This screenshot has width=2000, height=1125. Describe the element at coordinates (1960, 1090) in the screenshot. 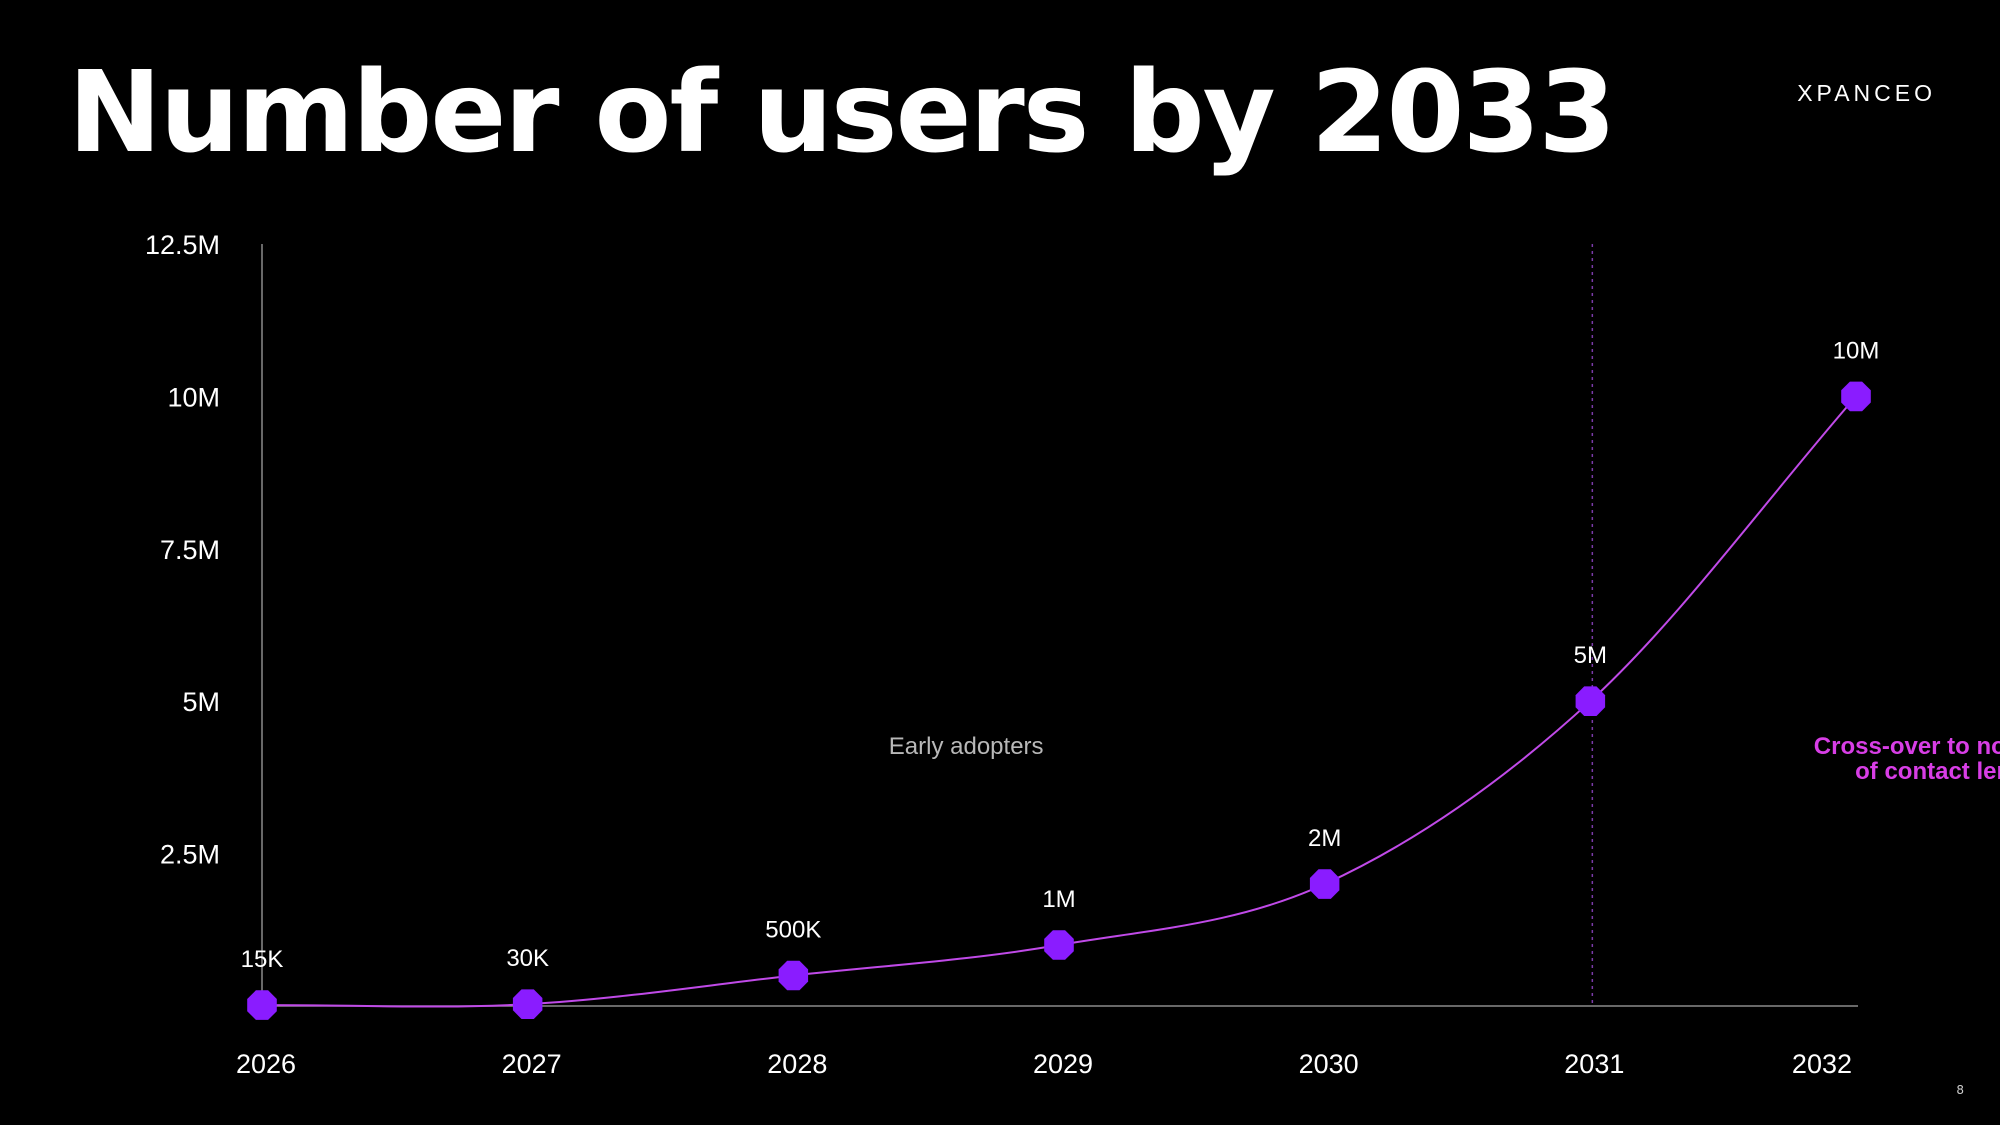

I see `page-number: 8` at that location.